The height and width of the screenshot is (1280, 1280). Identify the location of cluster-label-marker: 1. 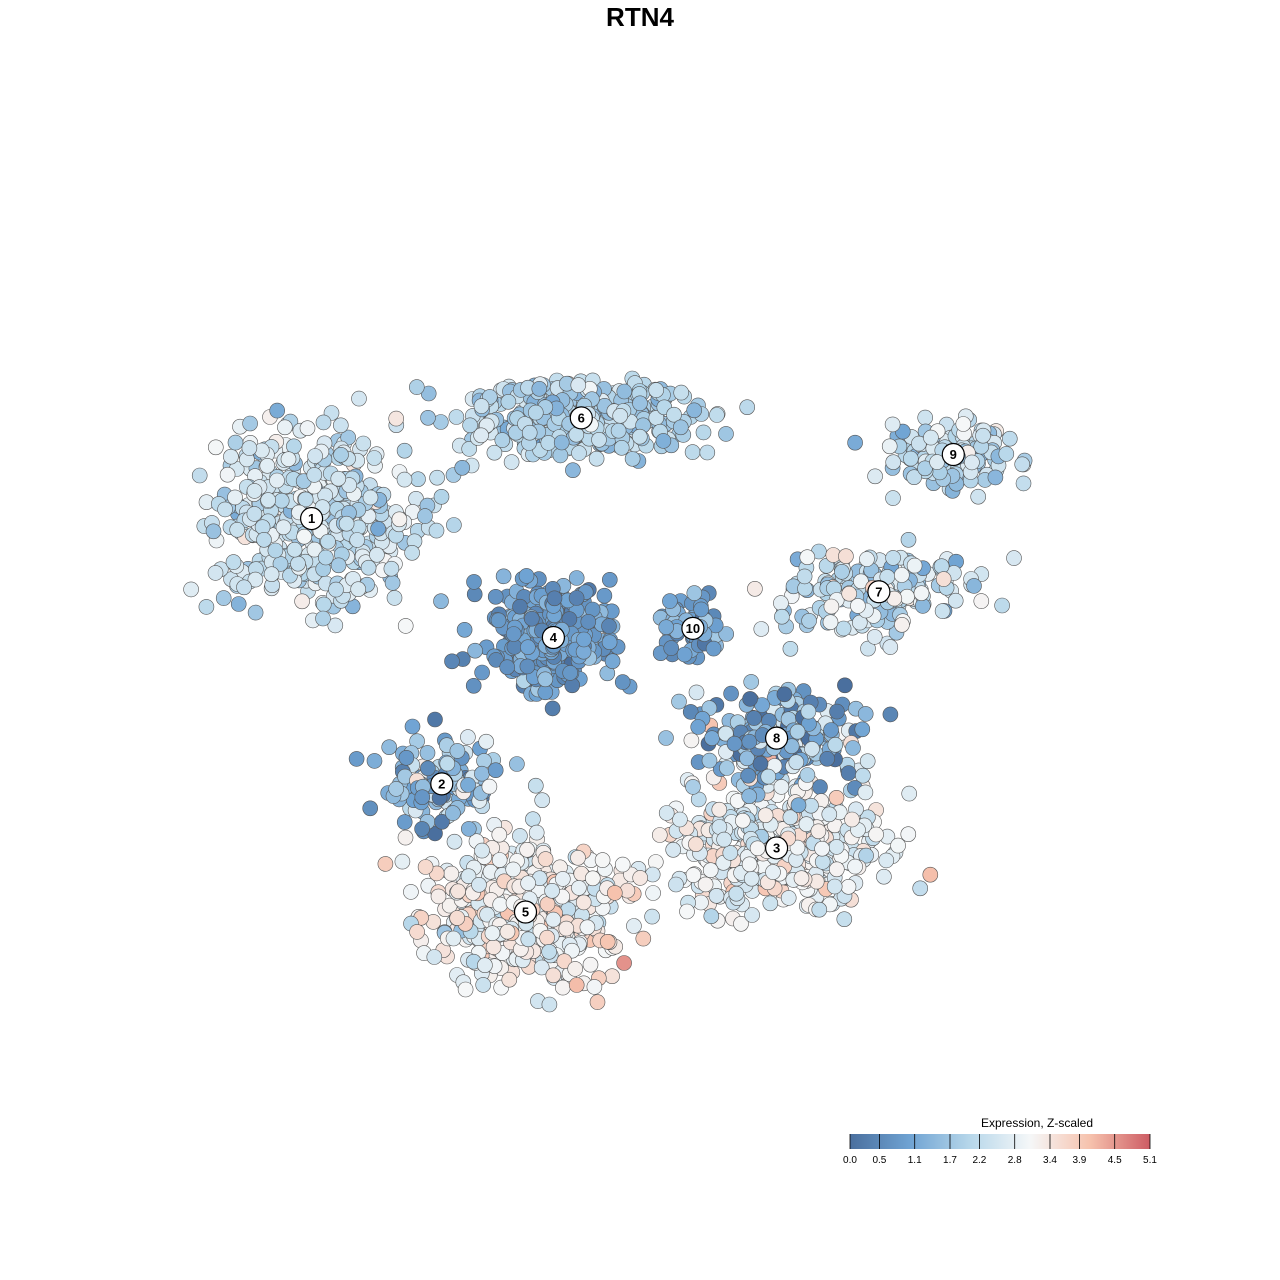
(312, 518).